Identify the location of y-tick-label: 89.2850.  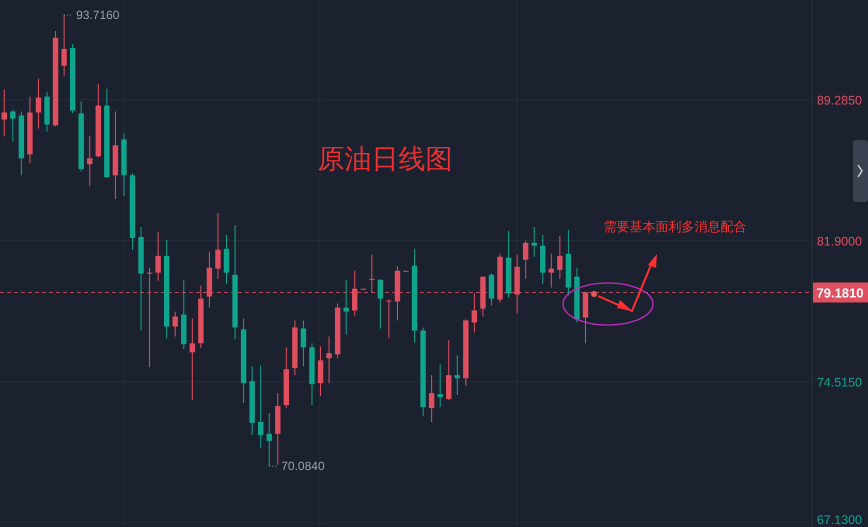
(839, 101).